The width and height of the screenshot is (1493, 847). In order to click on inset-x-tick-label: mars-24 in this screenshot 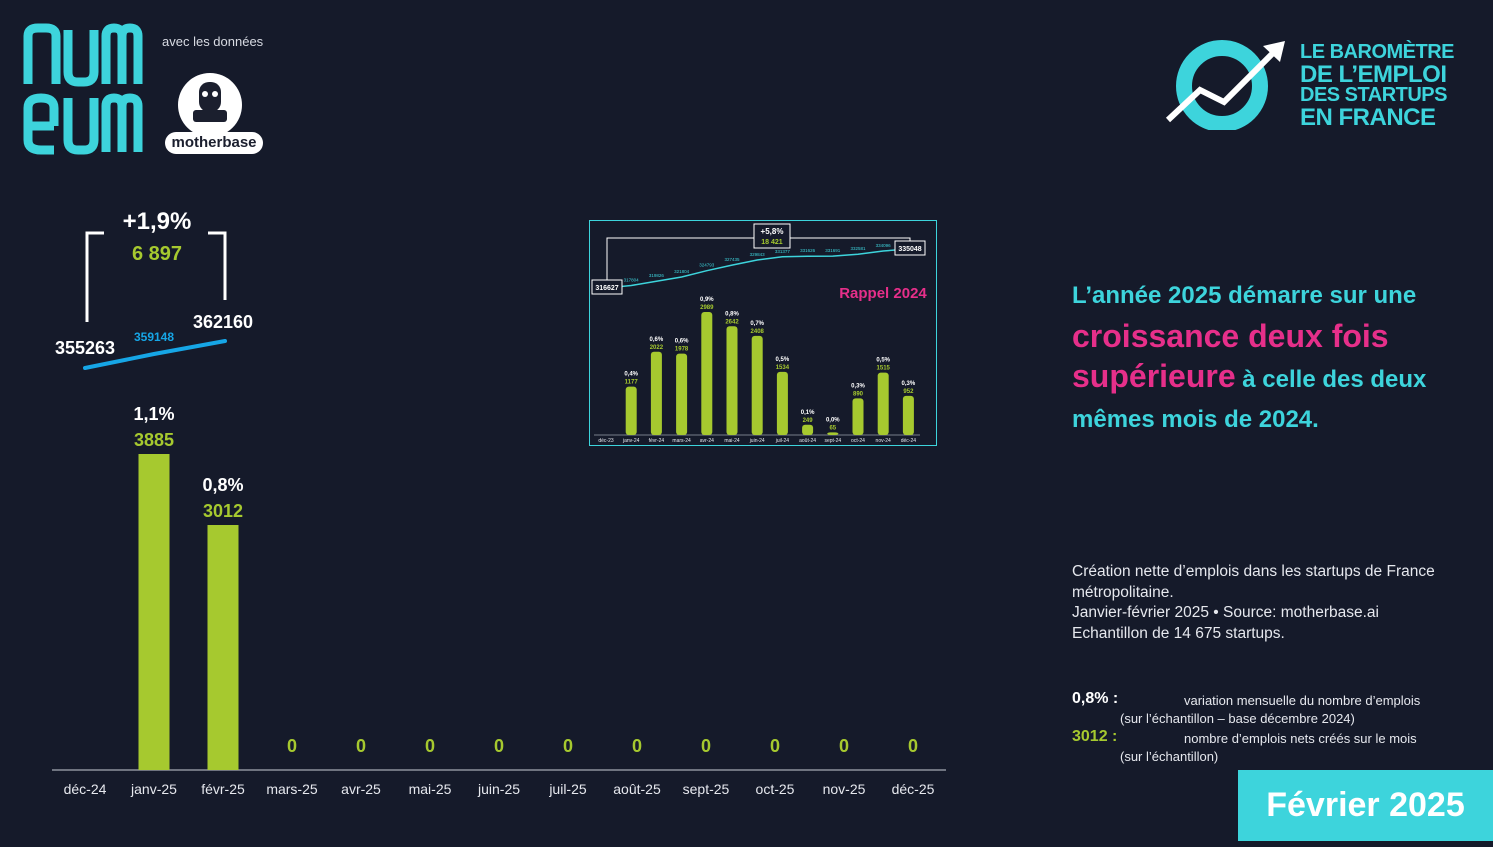, I will do `click(681, 441)`.